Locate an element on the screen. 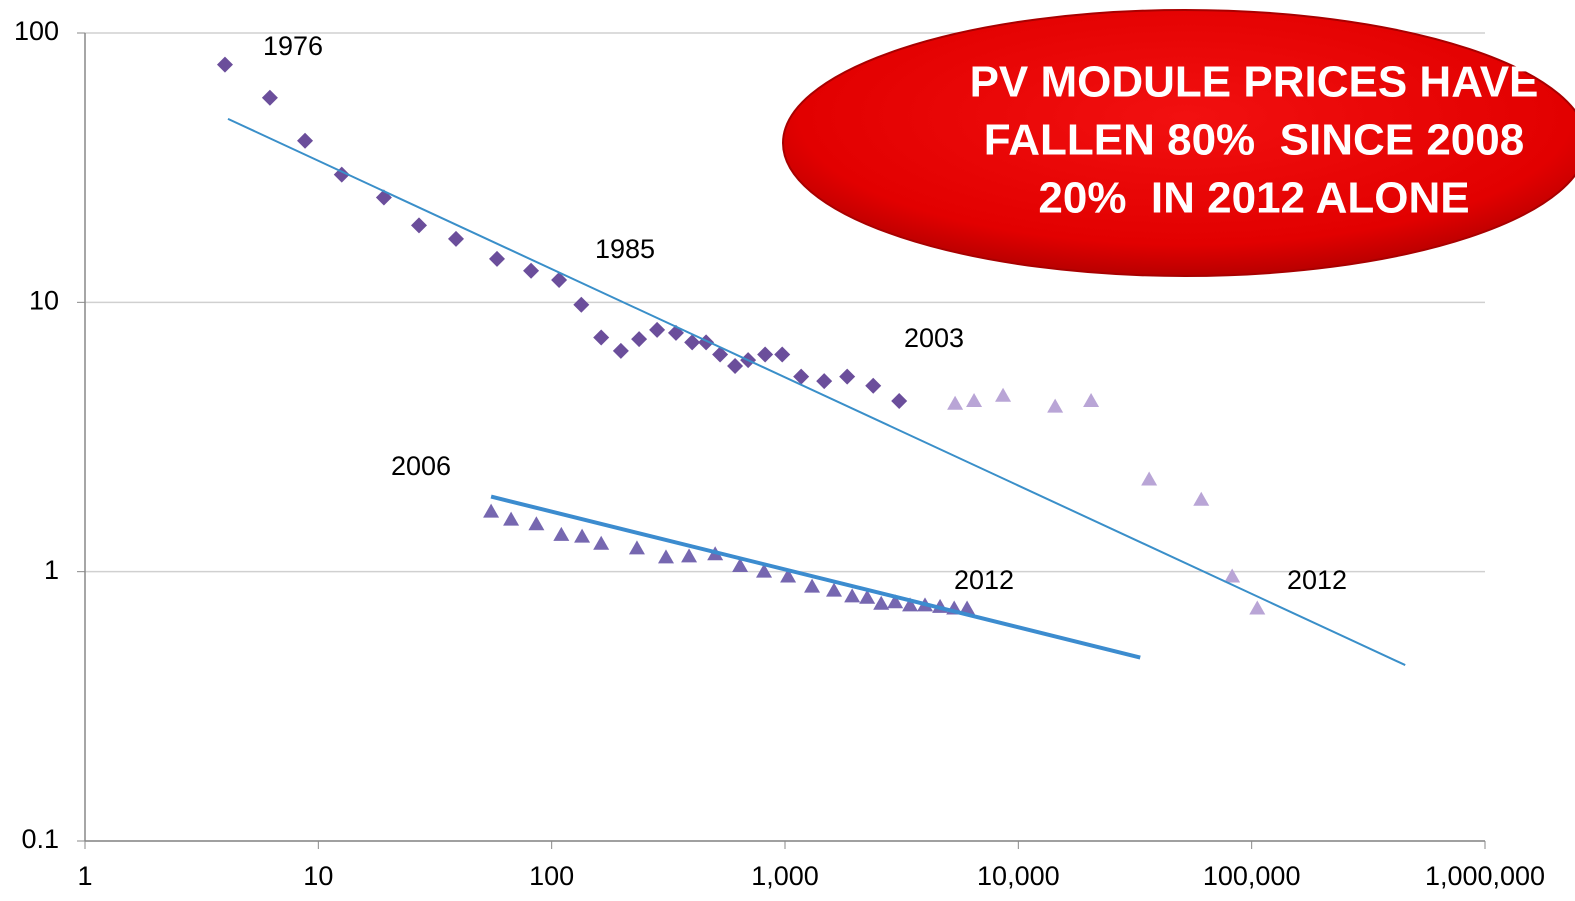 The width and height of the screenshot is (1575, 901). y-tick-label: 10 is located at coordinates (44, 300).